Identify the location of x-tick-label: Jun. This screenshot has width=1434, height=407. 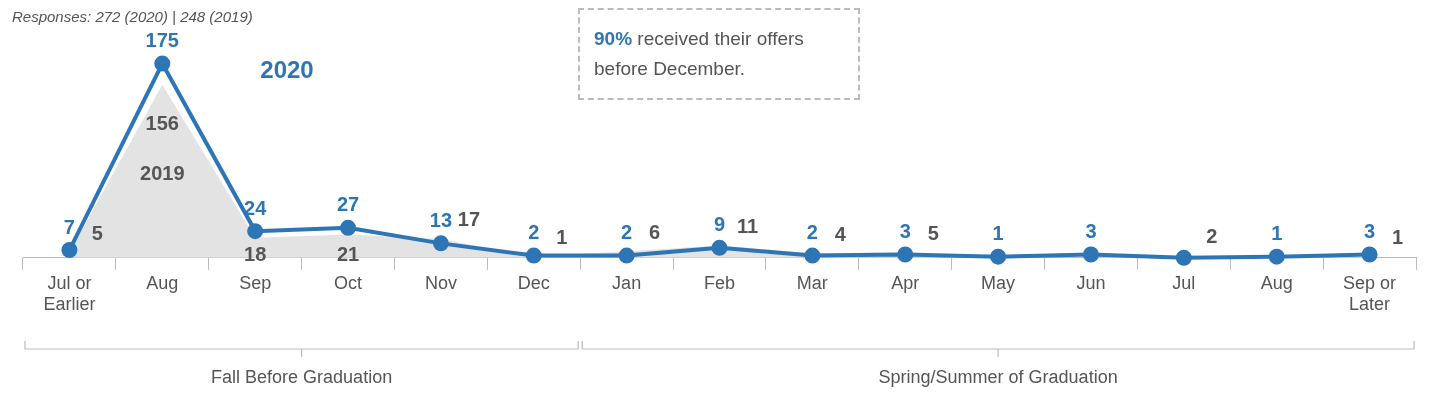
(1091, 282).